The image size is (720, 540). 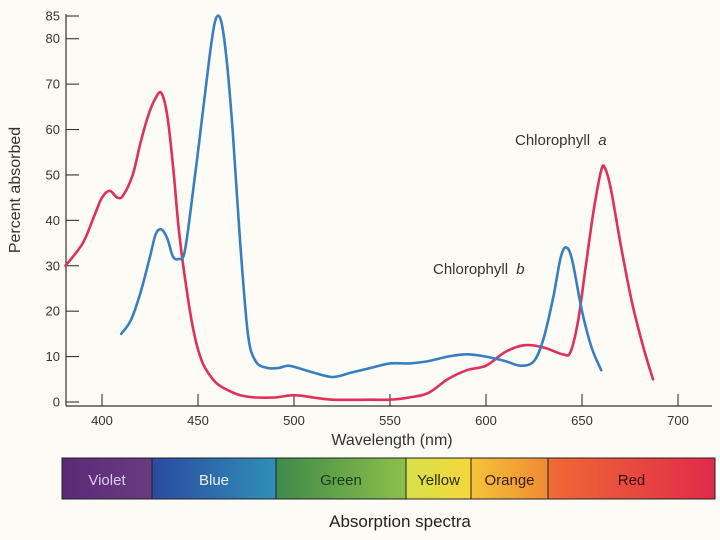 I want to click on spectrum-band-label: Red, so click(x=632, y=480).